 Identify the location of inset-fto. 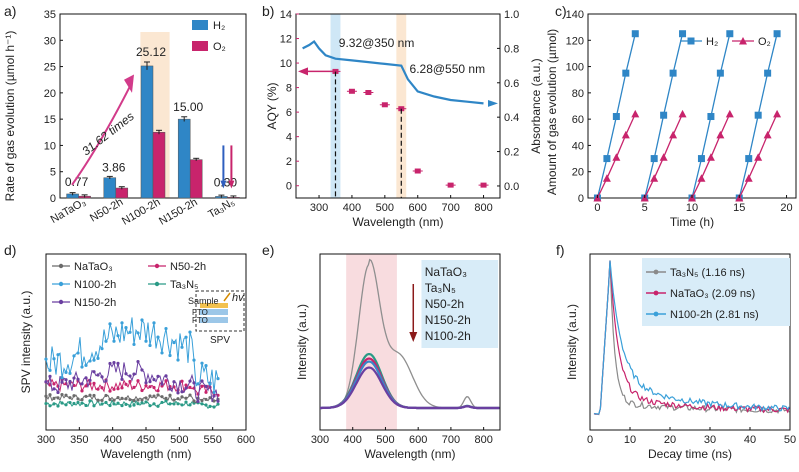
(214, 320).